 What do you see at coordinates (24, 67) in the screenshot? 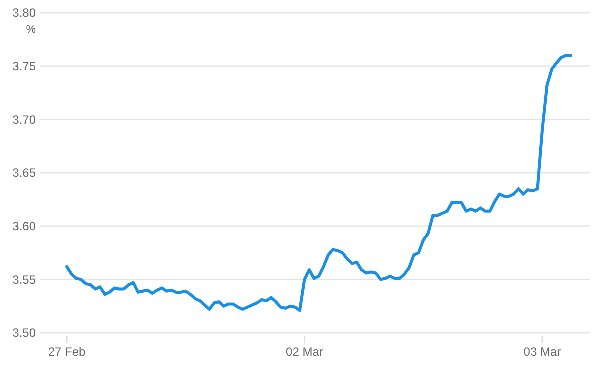
I see `y-tick-label: 3.75` at bounding box center [24, 67].